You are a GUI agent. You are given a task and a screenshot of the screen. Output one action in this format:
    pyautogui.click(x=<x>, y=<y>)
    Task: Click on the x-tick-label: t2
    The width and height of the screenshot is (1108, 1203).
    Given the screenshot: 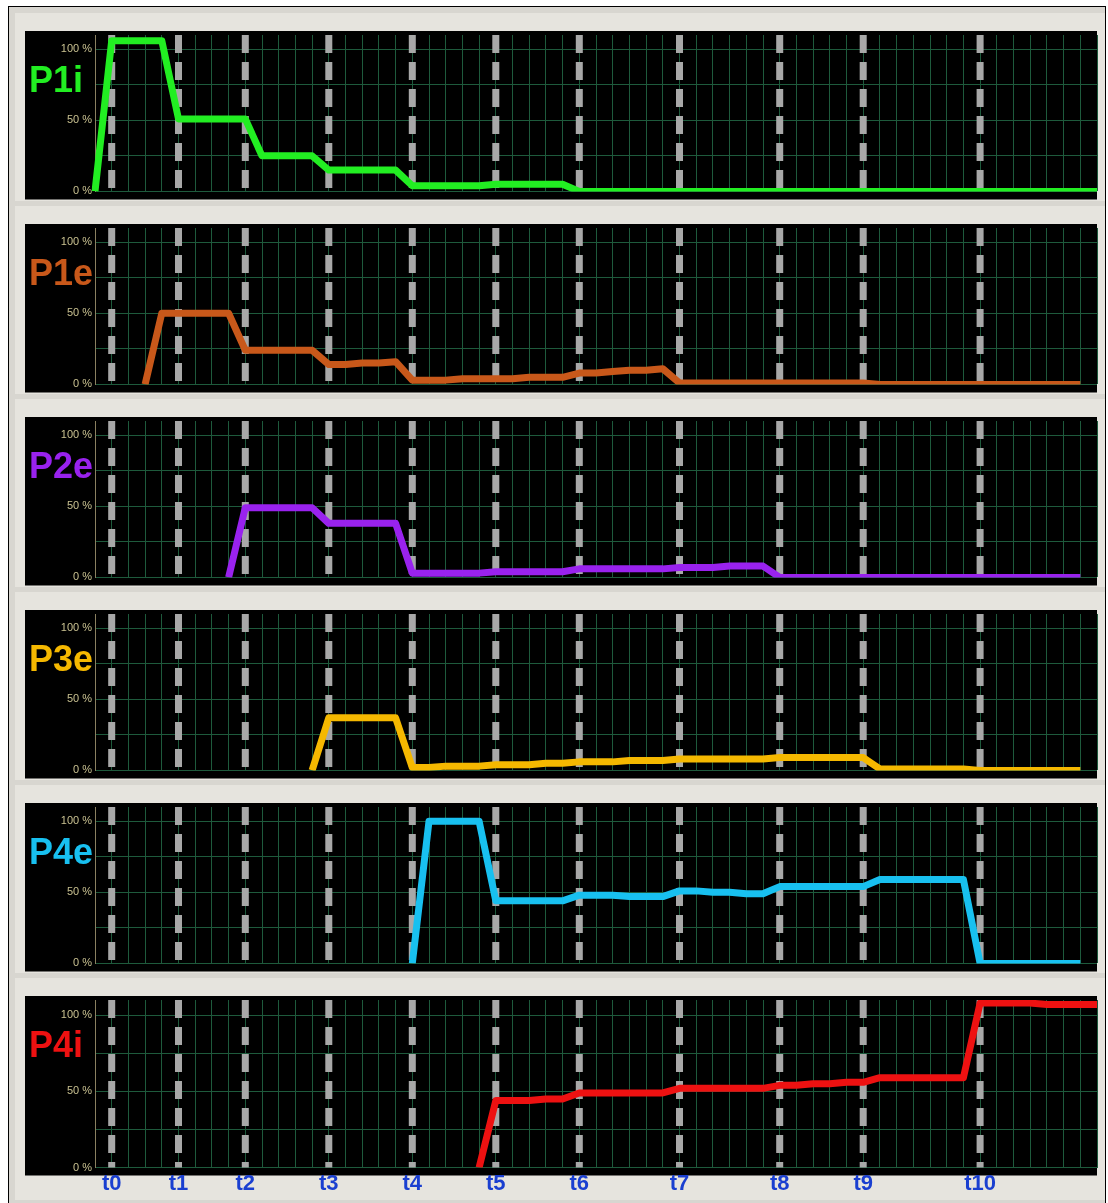 What is the action you would take?
    pyautogui.click(x=245, y=1182)
    